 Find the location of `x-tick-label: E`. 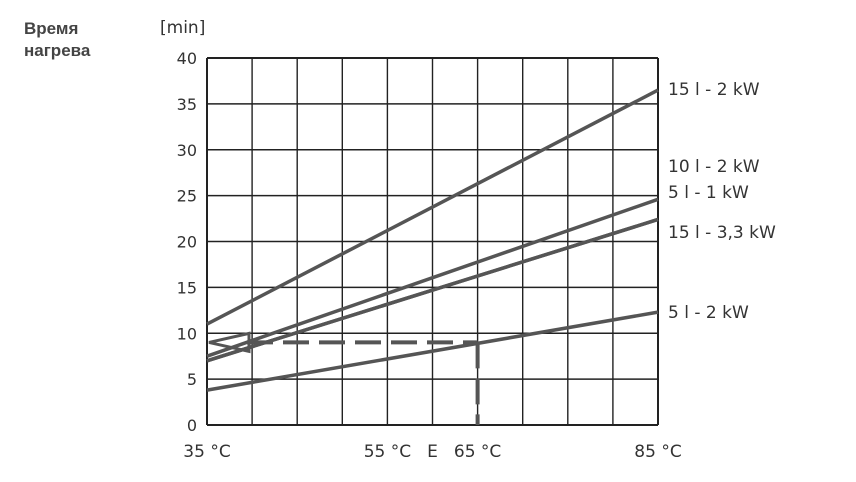

x-tick-label: E is located at coordinates (432, 452).